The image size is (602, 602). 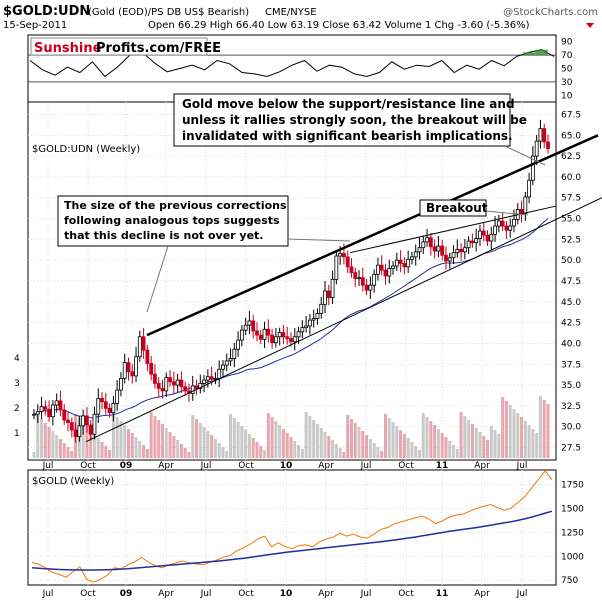 What do you see at coordinates (567, 56) in the screenshot?
I see `rsi-tick-label: 70` at bounding box center [567, 56].